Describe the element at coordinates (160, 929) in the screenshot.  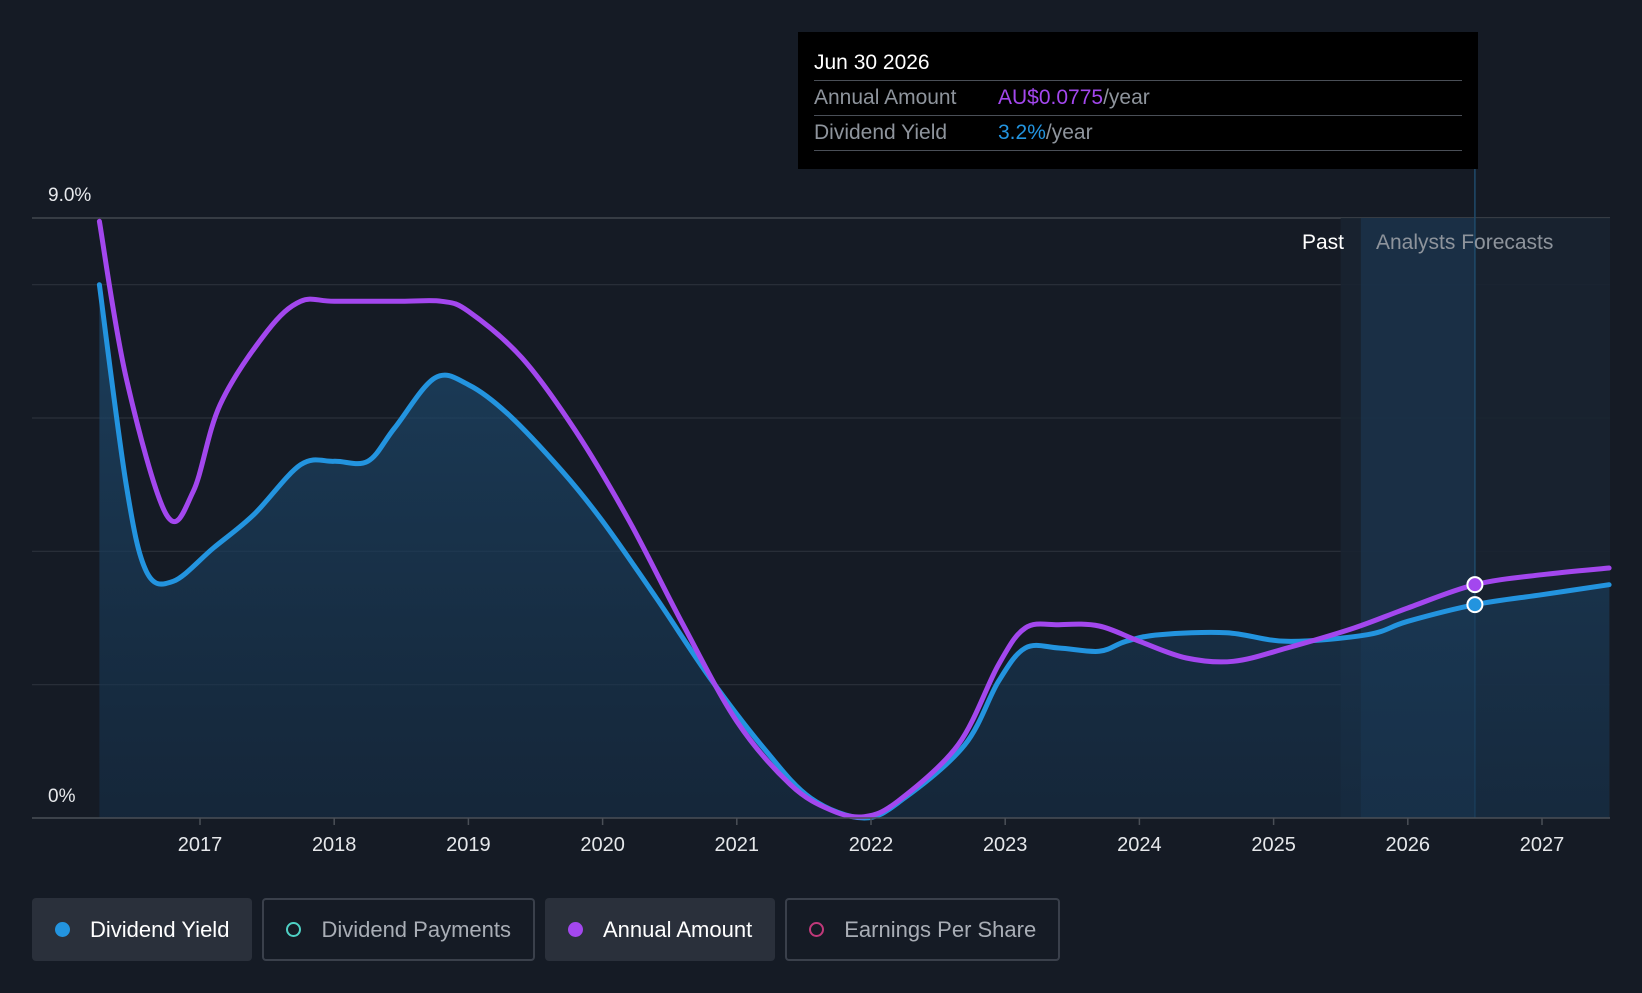
I see `legend-label: Dividend Yield` at that location.